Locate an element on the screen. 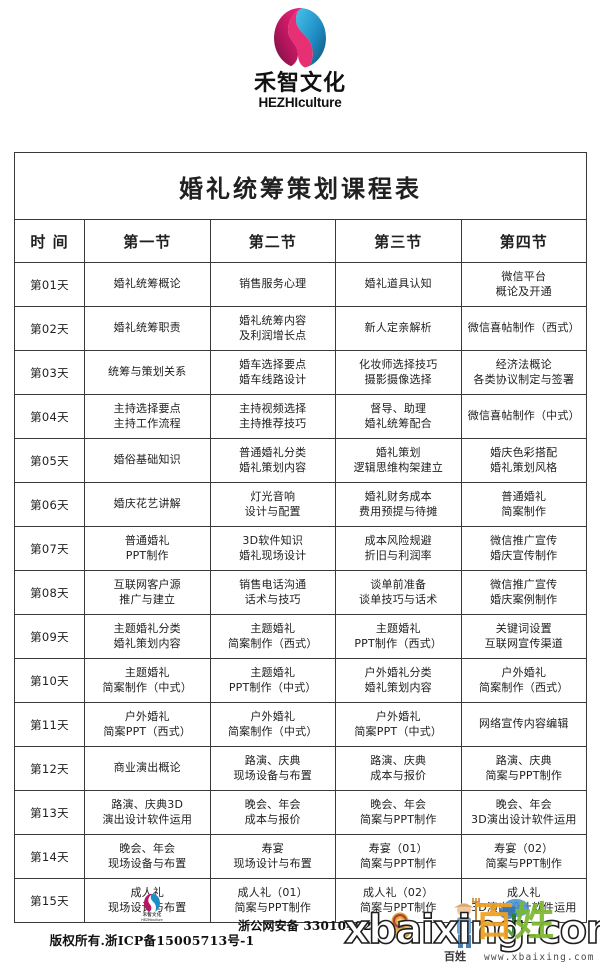  course-cell: 关键词设置 互联网宣传渠道 is located at coordinates (524, 636).